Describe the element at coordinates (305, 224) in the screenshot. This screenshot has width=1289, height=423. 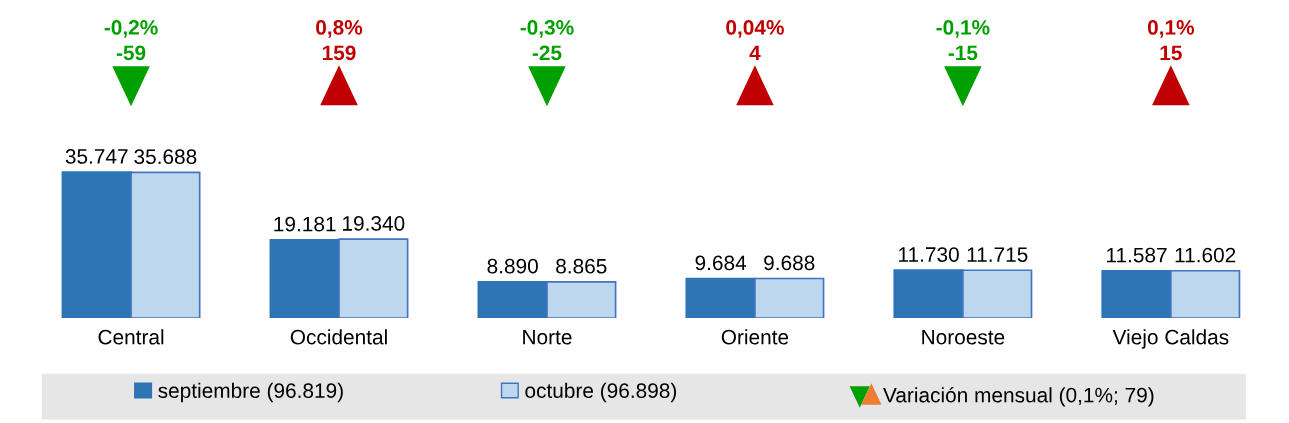
I see `data-label: 19.181` at that location.